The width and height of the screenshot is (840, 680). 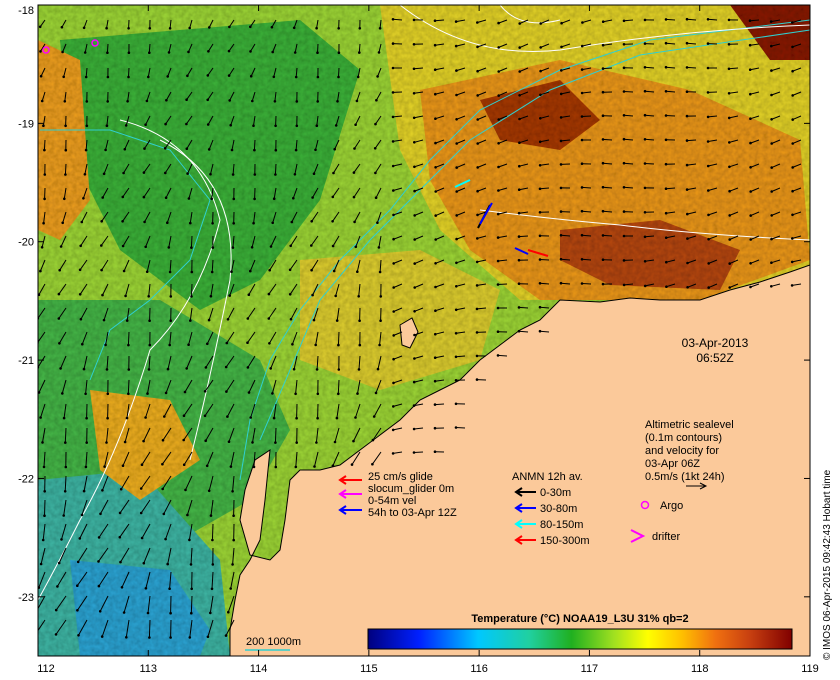 What do you see at coordinates (46, 50) in the screenshot?
I see `argo-marker` at bounding box center [46, 50].